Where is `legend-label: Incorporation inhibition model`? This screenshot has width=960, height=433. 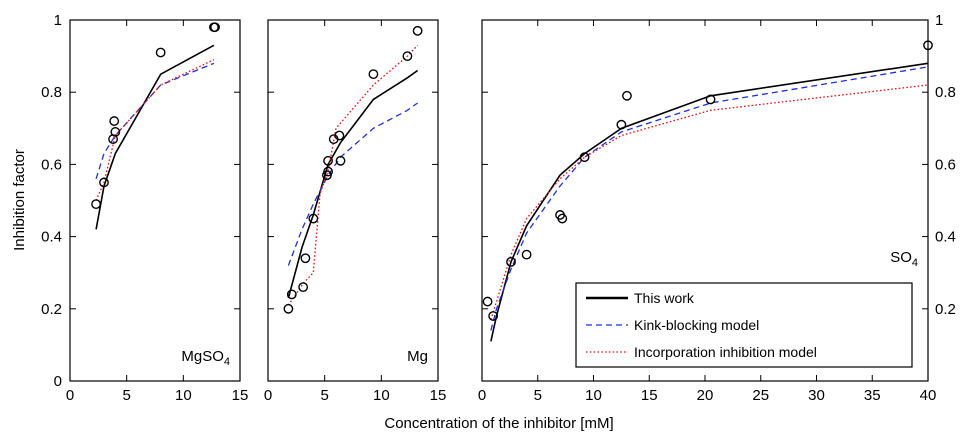 legend-label: Incorporation inhibition model is located at coordinates (725, 352).